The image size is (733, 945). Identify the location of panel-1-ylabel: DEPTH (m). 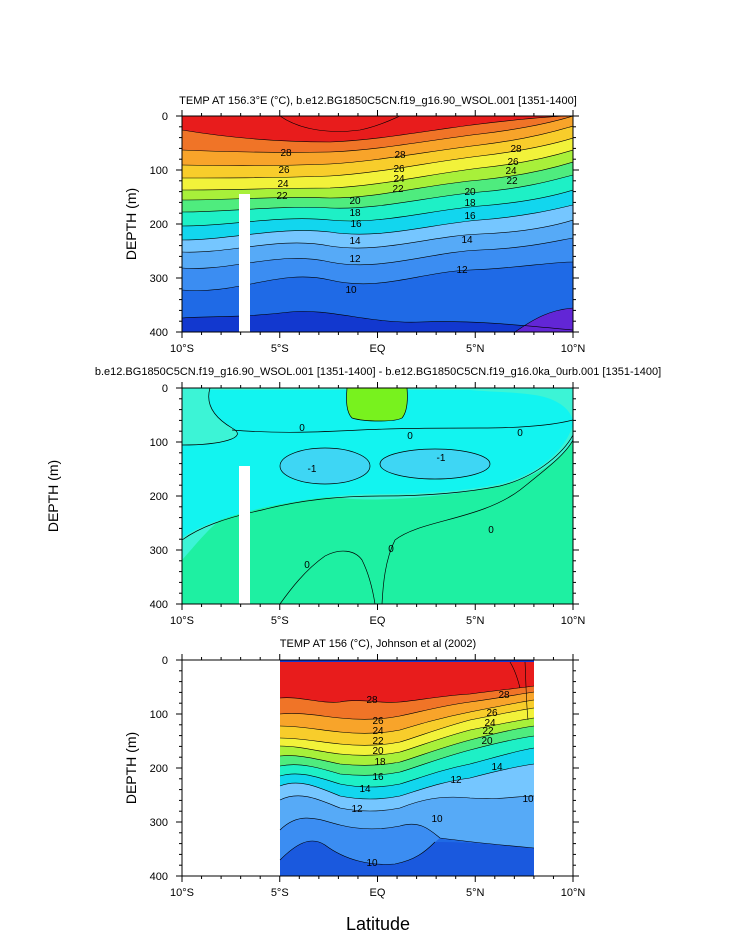
(131, 224).